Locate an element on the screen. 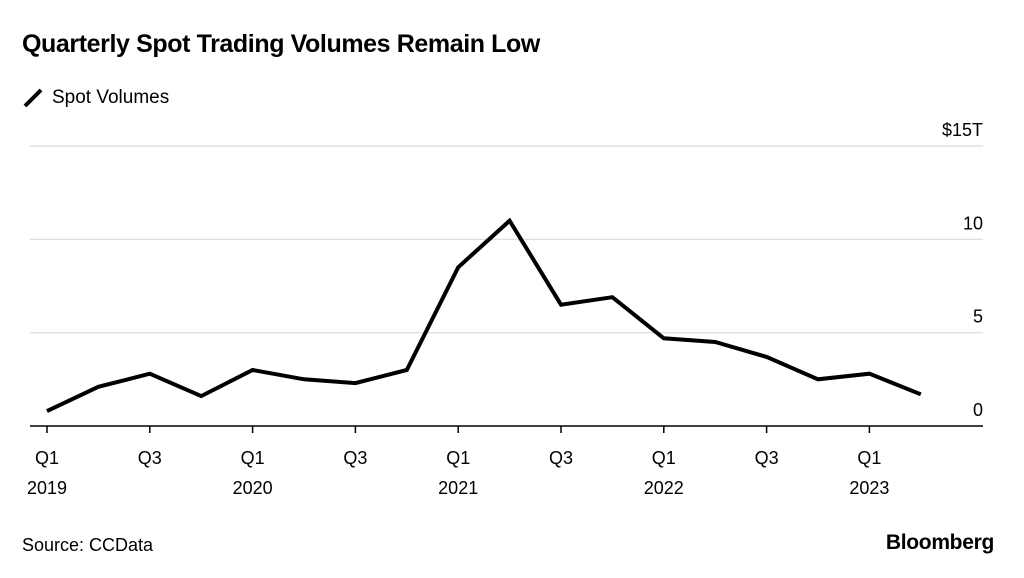  legend: Spot Volumes is located at coordinates (95, 98).